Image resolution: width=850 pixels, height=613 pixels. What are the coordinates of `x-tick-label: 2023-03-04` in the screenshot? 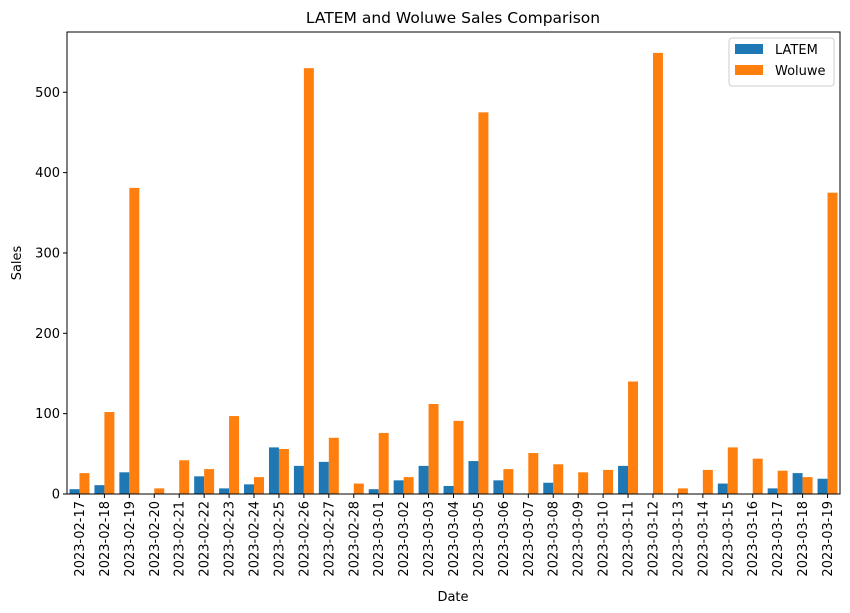 It's located at (454, 539).